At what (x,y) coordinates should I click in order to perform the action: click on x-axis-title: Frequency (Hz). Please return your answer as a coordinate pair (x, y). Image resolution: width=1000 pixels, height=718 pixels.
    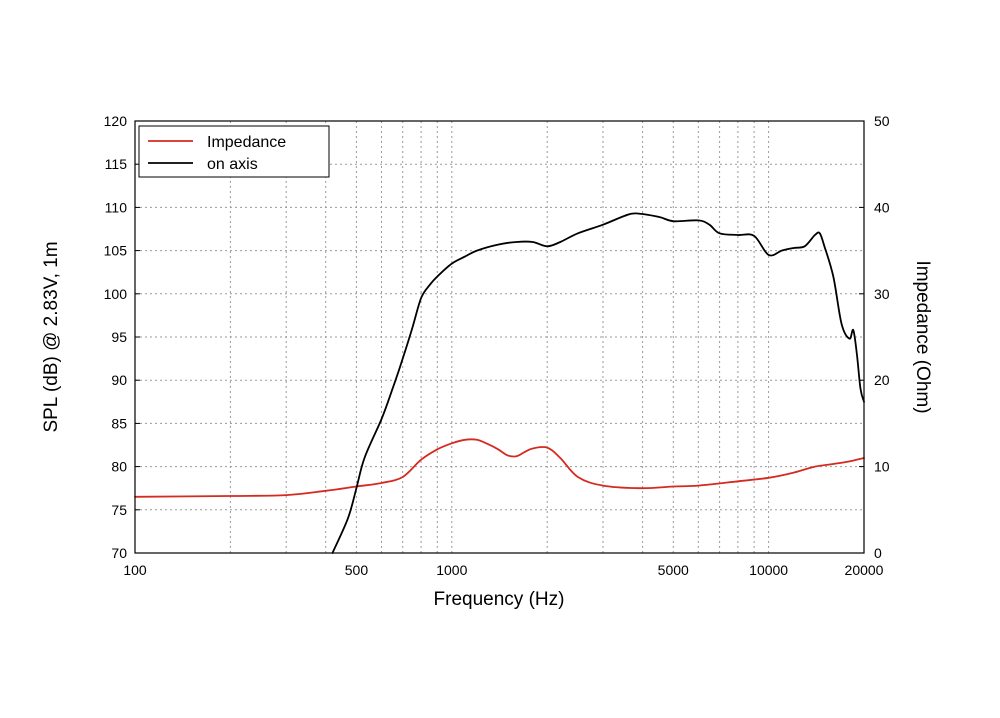
    Looking at the image, I should click on (499, 599).